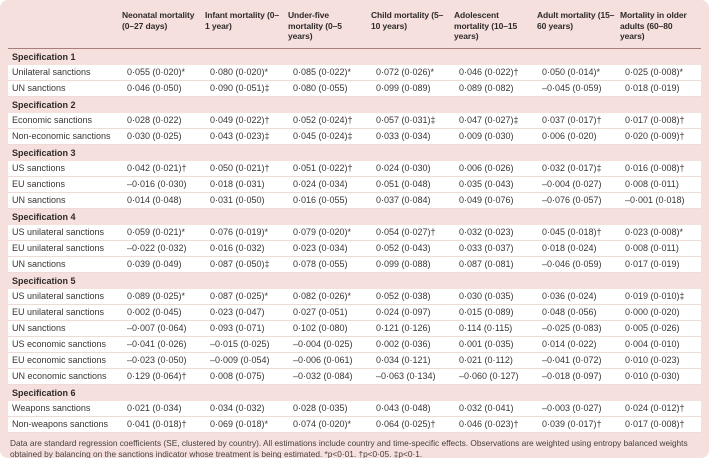 The width and height of the screenshot is (709, 458). What do you see at coordinates (244, 296) in the screenshot?
I see `value-cell: 0·087 (0·025)*` at bounding box center [244, 296].